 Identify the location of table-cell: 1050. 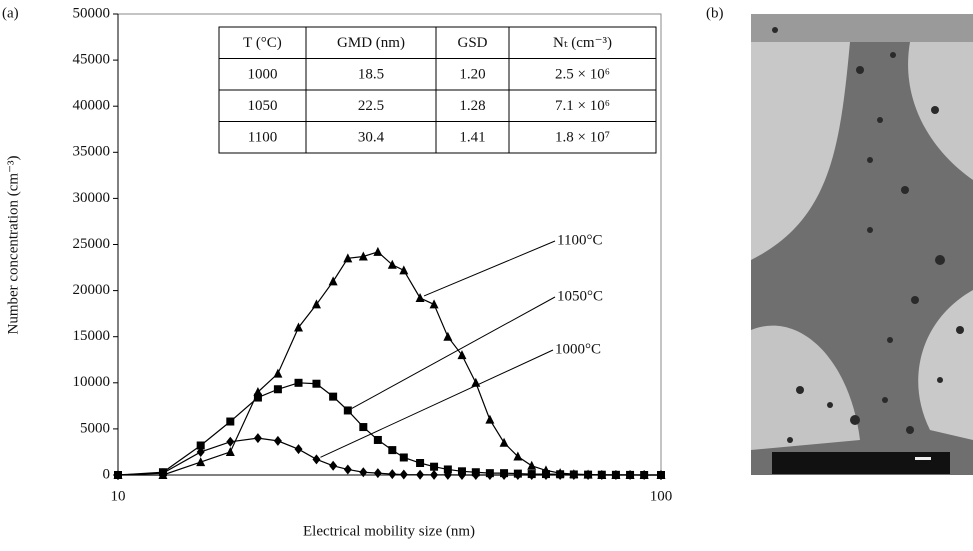
(263, 106).